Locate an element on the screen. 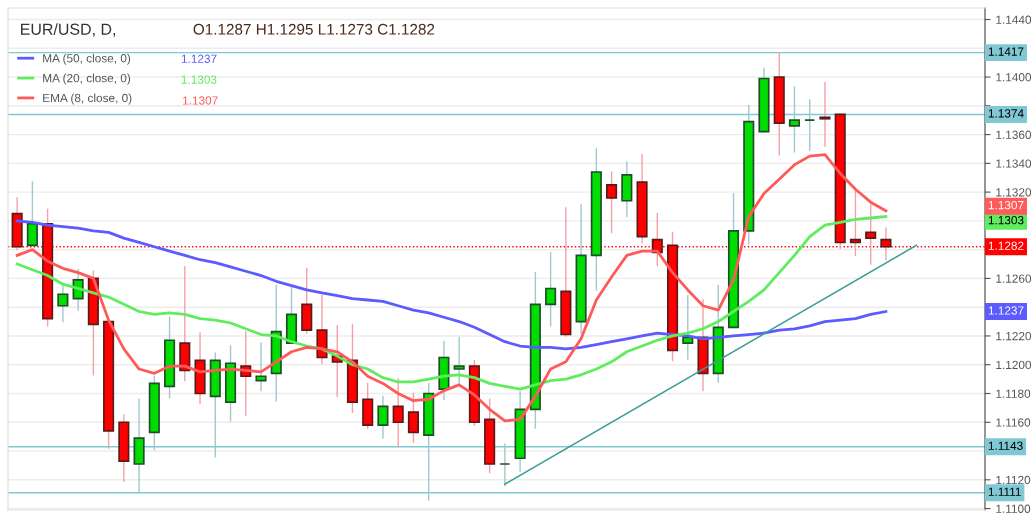 The image size is (1035, 517). annotation: 1.1303 is located at coordinates (199, 79).